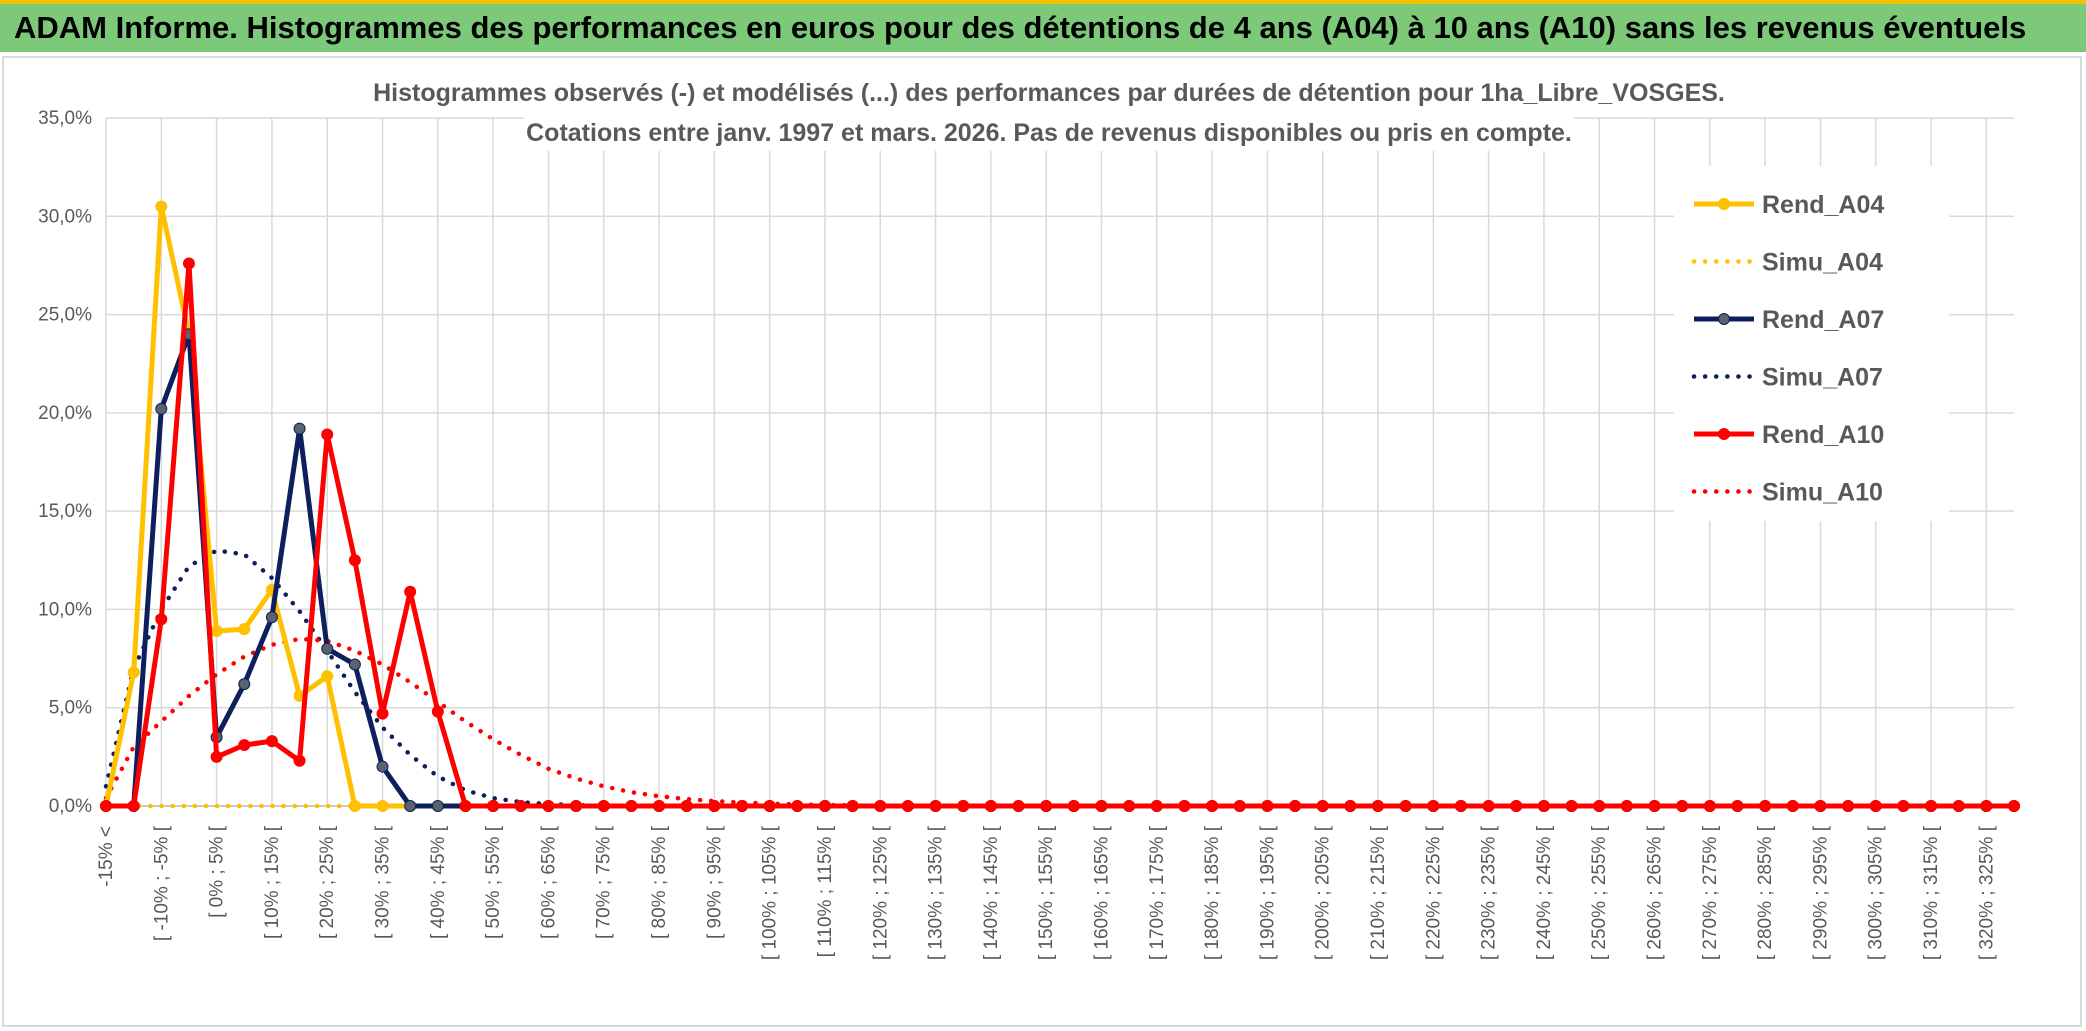 The height and width of the screenshot is (1031, 2086). What do you see at coordinates (438, 882) in the screenshot?
I see `x-tick-label: [ 40% ; 45% [` at bounding box center [438, 882].